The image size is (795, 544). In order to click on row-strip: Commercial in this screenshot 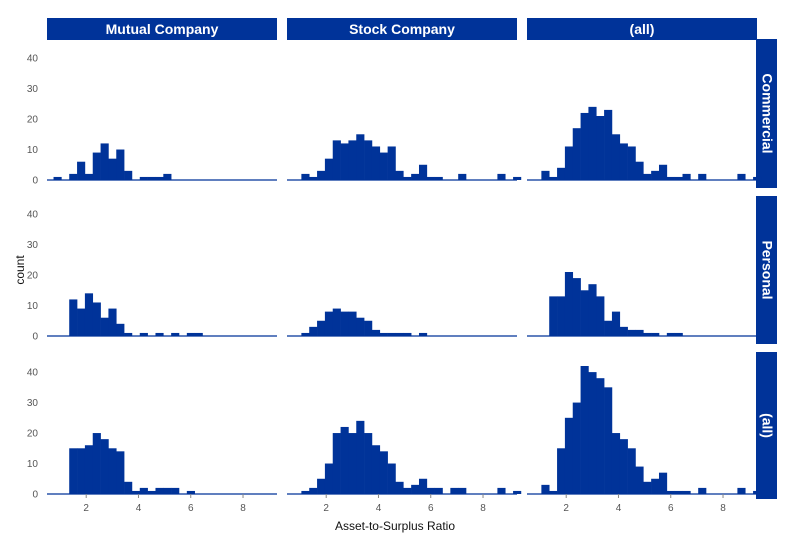, I will do `click(766, 113)`.